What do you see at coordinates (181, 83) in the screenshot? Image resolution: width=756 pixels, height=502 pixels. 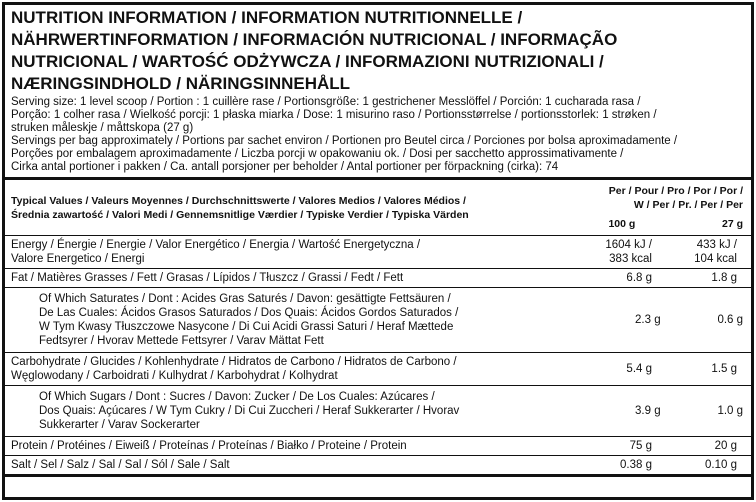 I see `title-line: NÆRINGSINDHOLD / NÄRINGSINNEHÅLL` at bounding box center [181, 83].